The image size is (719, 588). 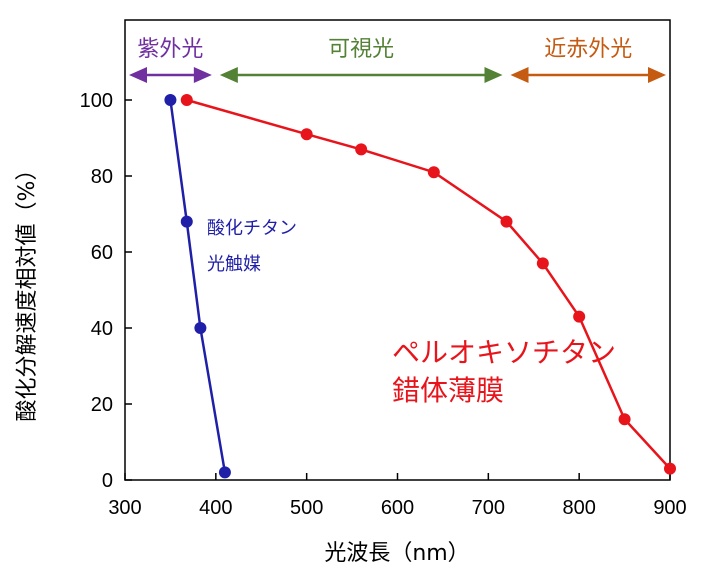 What do you see at coordinates (669, 508) in the screenshot?
I see `x-tick-label: 900` at bounding box center [669, 508].